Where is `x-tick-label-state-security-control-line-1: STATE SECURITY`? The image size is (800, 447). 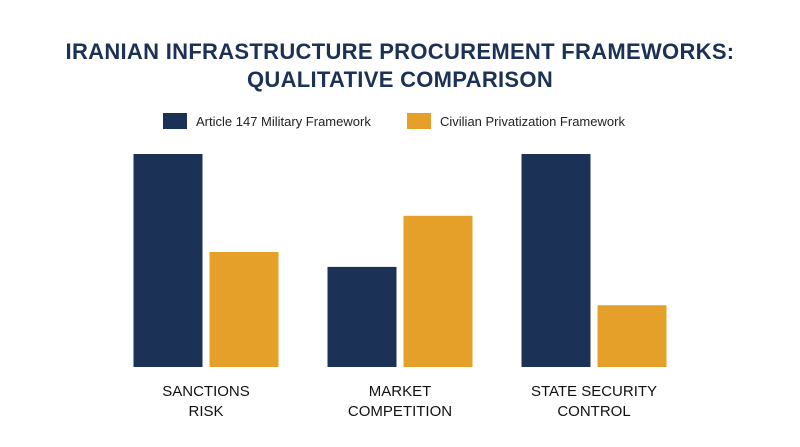
x-tick-label-state-security-control-line-1: STATE SECURITY is located at coordinates (594, 391).